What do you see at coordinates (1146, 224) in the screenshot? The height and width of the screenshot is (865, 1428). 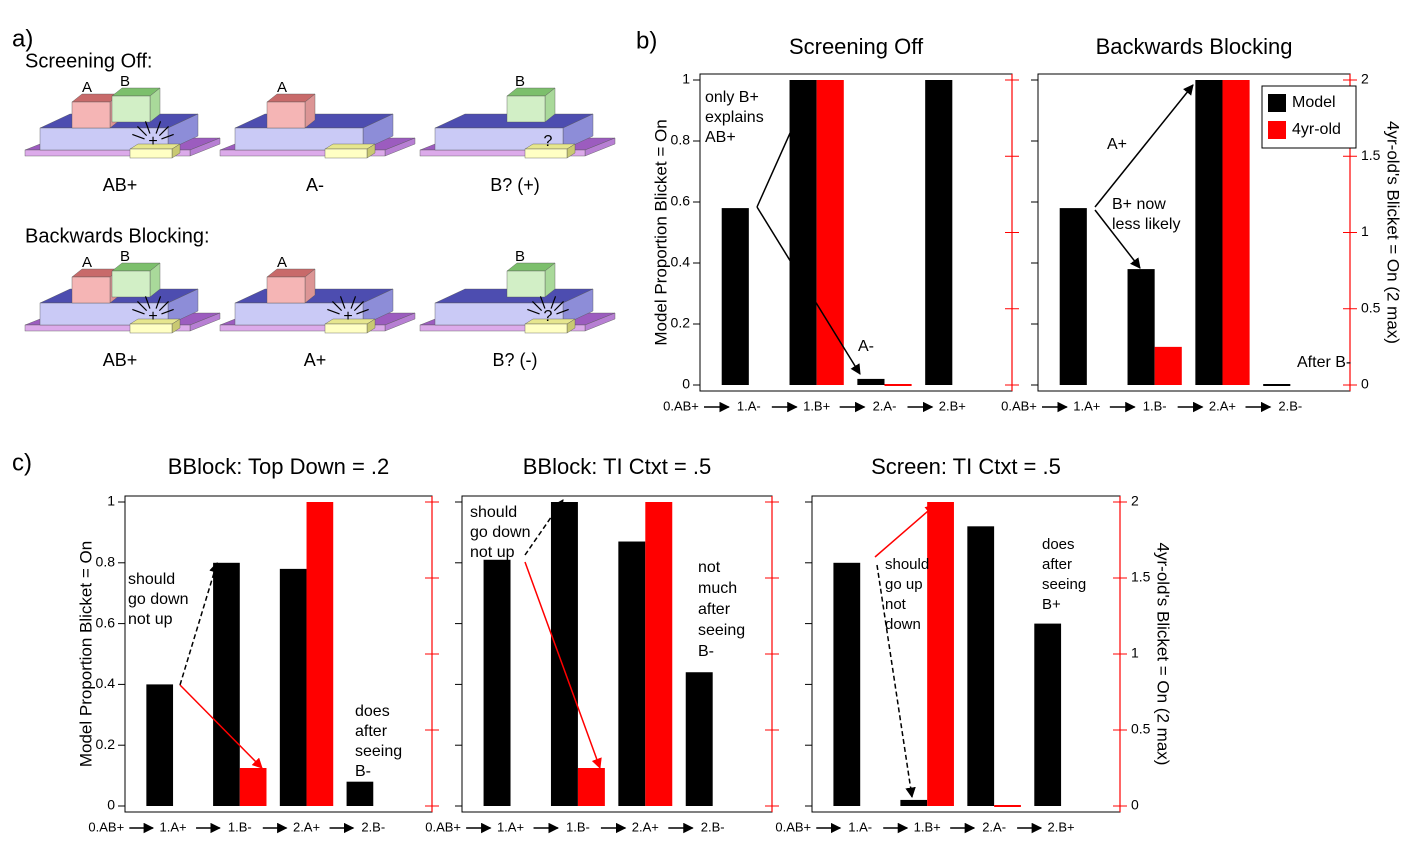 I see `annotation: less likely` at bounding box center [1146, 224].